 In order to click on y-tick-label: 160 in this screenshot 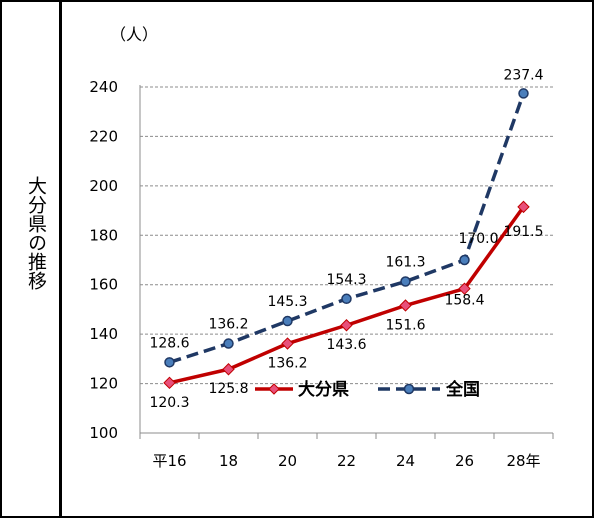, I will do `click(103, 285)`.